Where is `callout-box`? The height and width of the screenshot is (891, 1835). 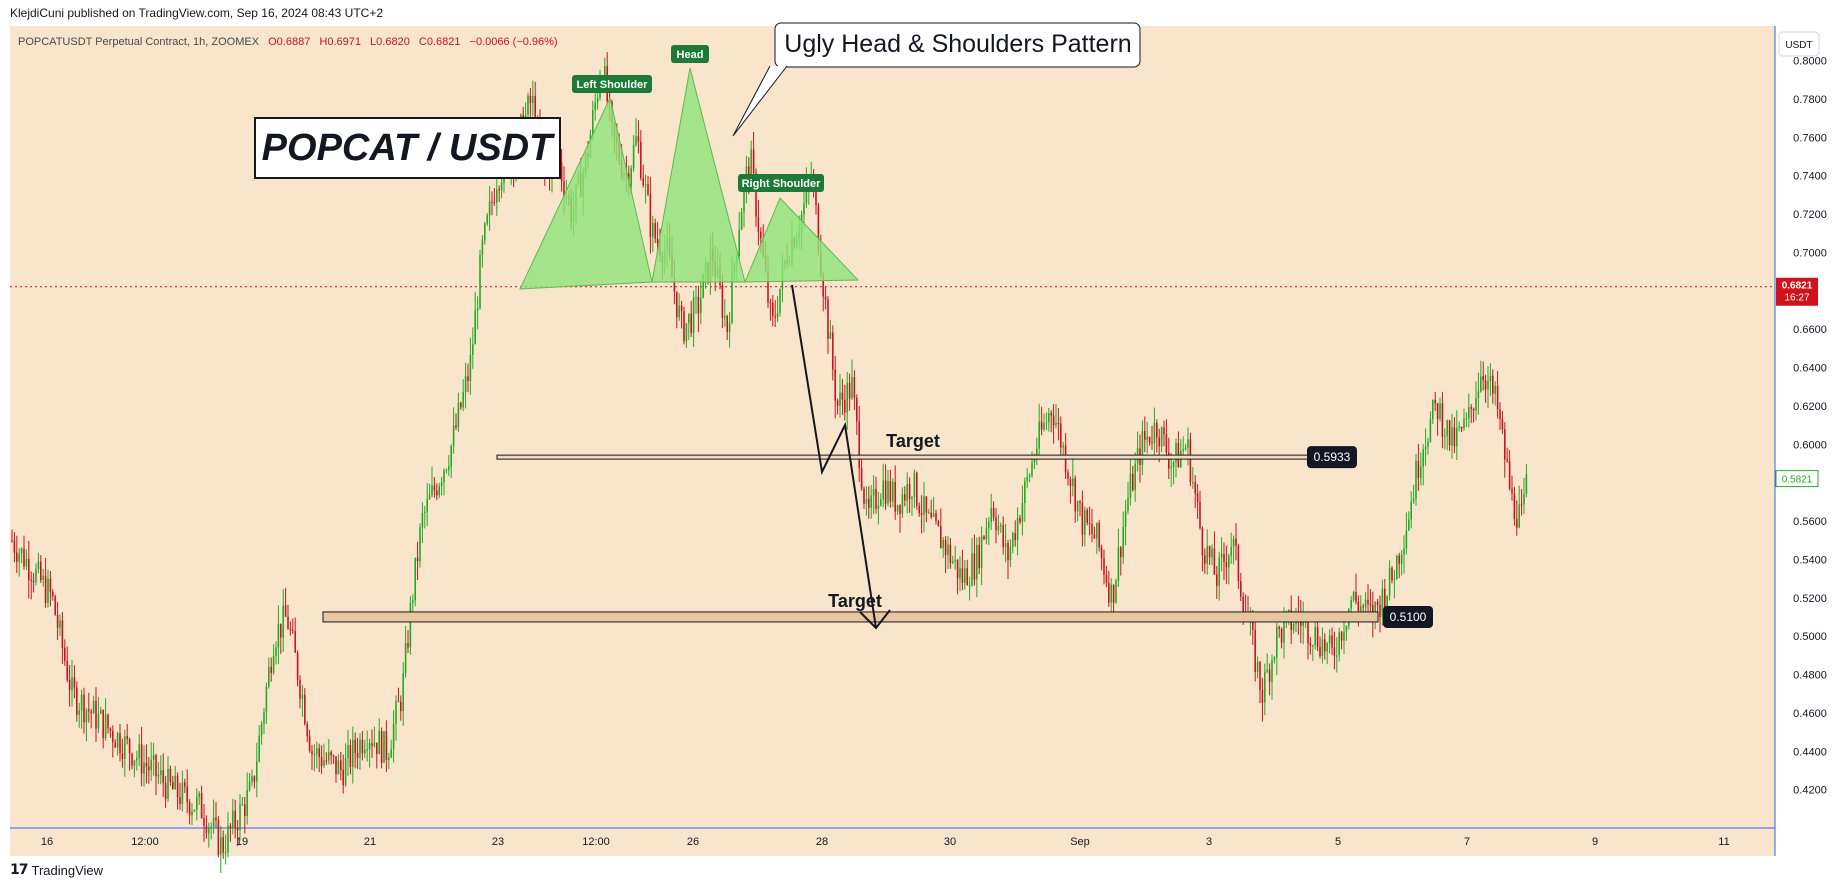
callout-box is located at coordinates (957, 45).